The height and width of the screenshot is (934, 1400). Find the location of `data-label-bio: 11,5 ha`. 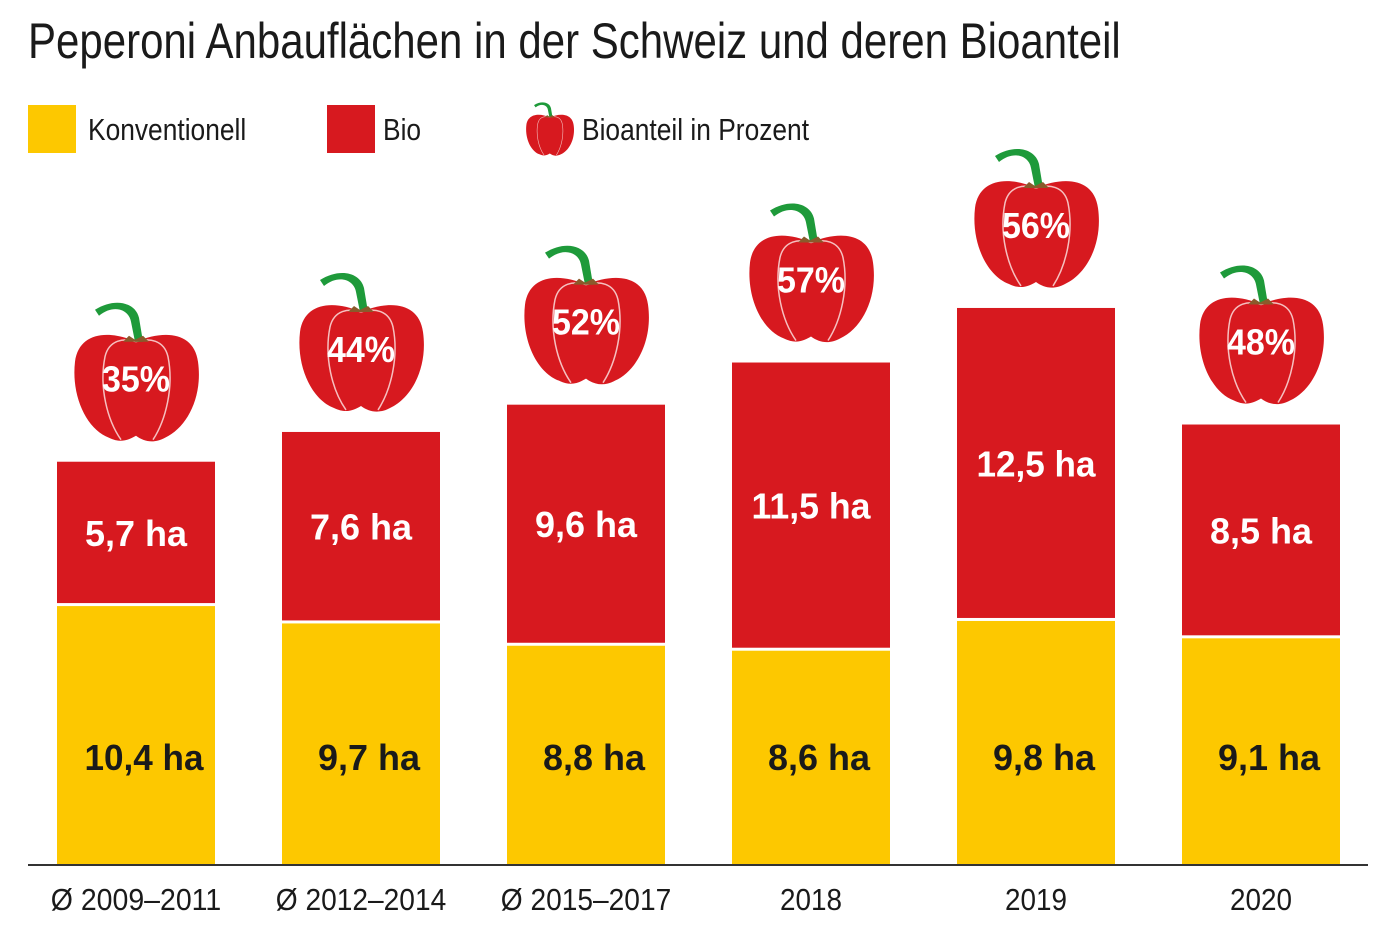

data-label-bio: 11,5 ha is located at coordinates (812, 506).